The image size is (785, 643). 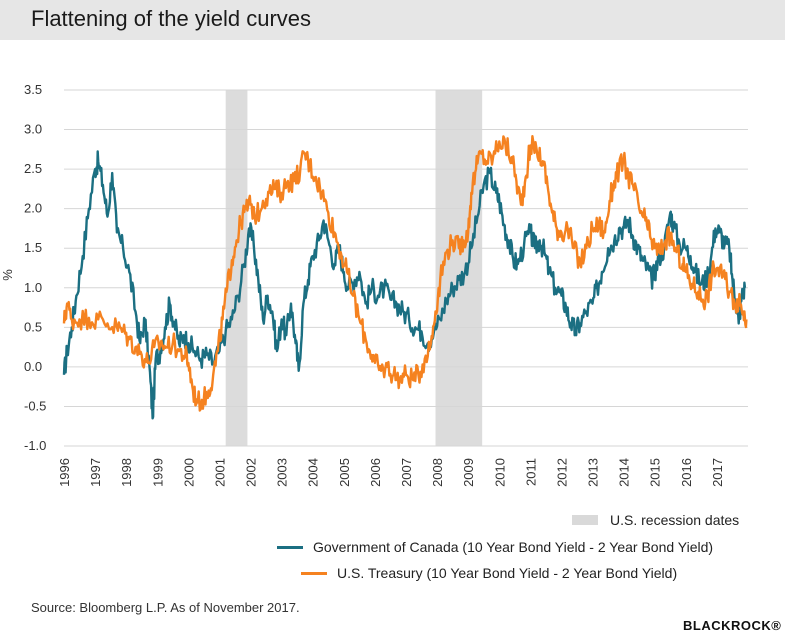 What do you see at coordinates (33, 208) in the screenshot?
I see `y-tick-label: 2.0` at bounding box center [33, 208].